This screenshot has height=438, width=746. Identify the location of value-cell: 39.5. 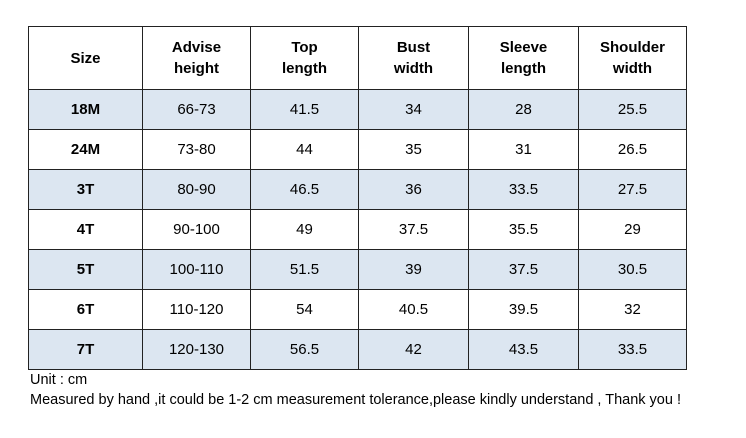
(523, 309).